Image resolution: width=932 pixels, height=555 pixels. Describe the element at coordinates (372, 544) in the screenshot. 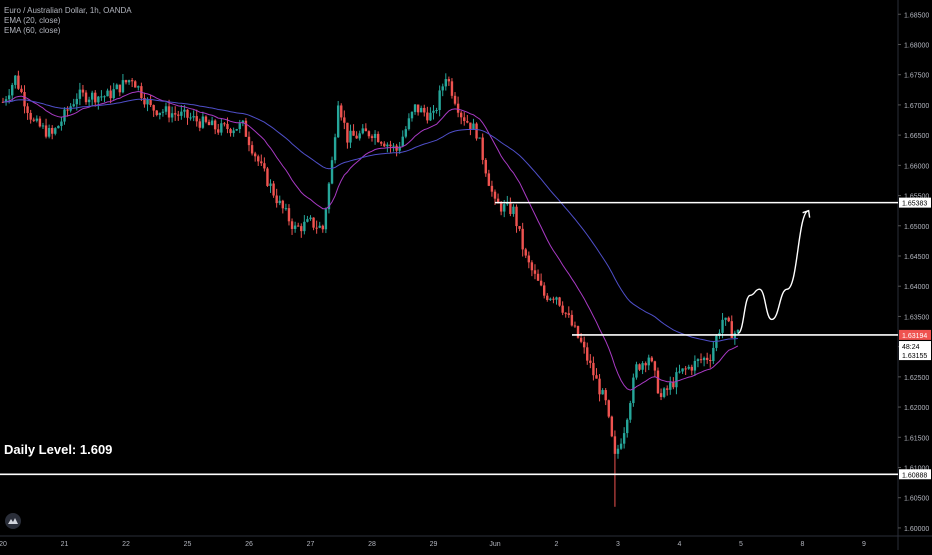

I see `x-tick-label: 28` at that location.